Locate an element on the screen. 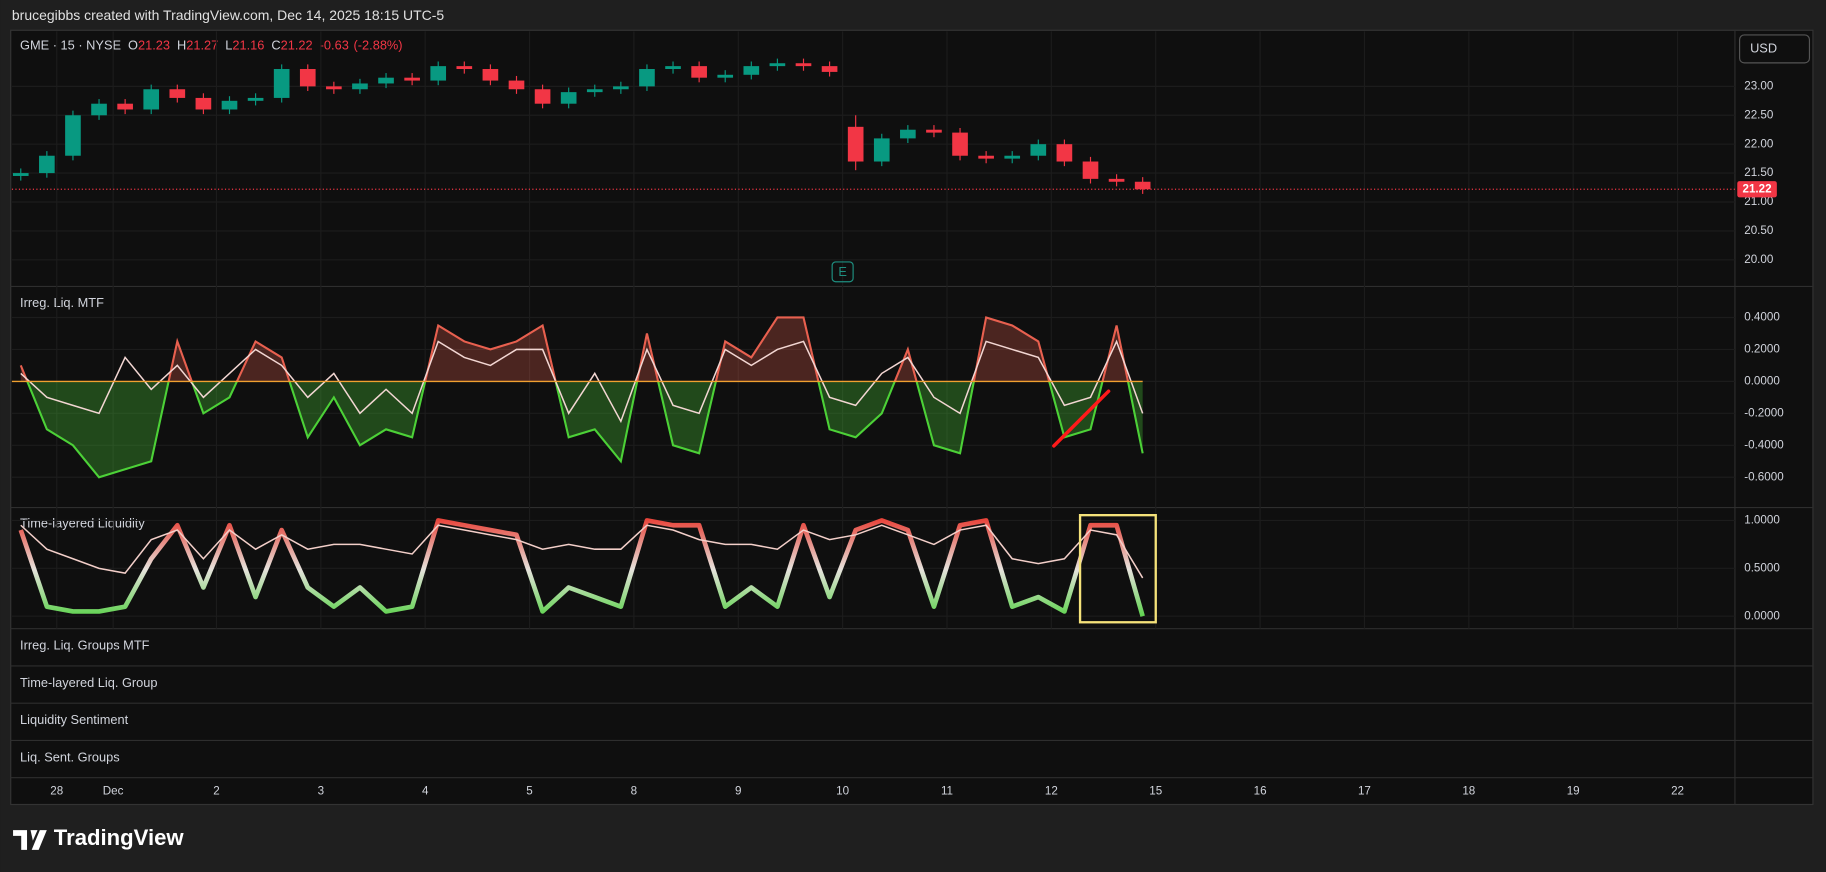 This screenshot has height=872, width=1826. area-negative is located at coordinates (585, 429).